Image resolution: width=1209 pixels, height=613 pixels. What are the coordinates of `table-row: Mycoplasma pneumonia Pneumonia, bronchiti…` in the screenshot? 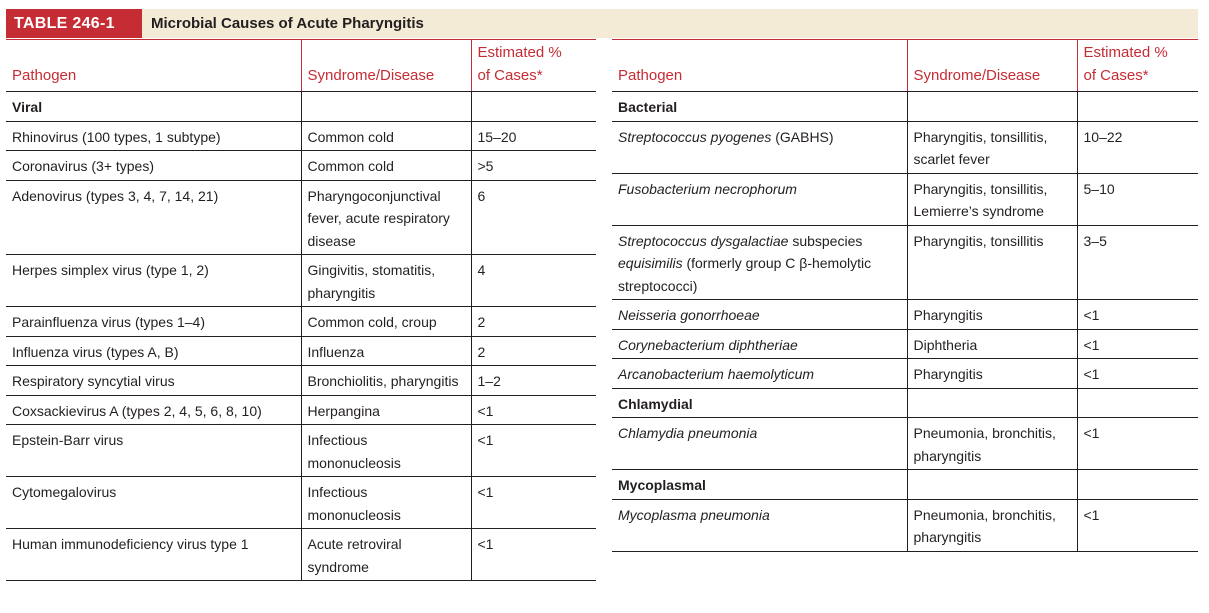 It's located at (905, 525).